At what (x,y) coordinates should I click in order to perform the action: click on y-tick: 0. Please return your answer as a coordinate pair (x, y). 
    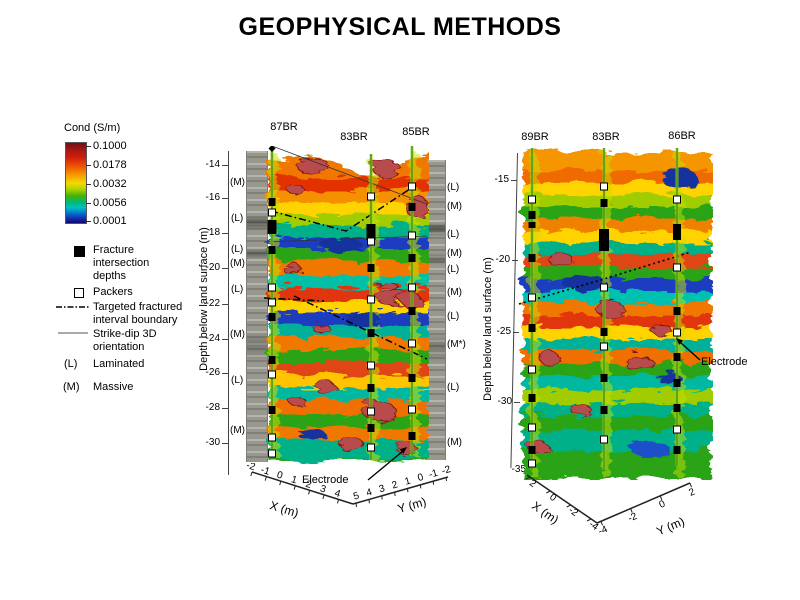
    Looking at the image, I should click on (420, 478).